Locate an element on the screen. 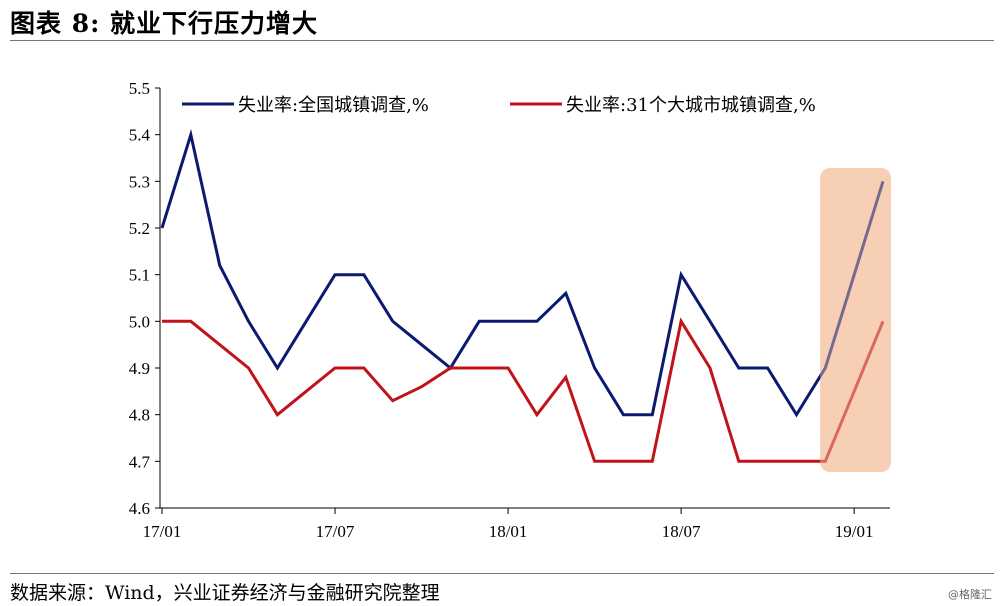  title-divider is located at coordinates (502, 40).